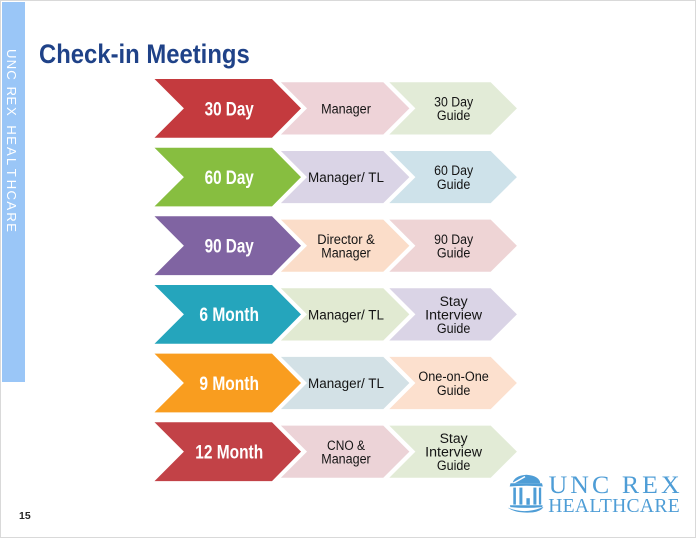  Describe the element at coordinates (614, 506) in the screenshot. I see `svg-text: HEALTHCARE` at that location.